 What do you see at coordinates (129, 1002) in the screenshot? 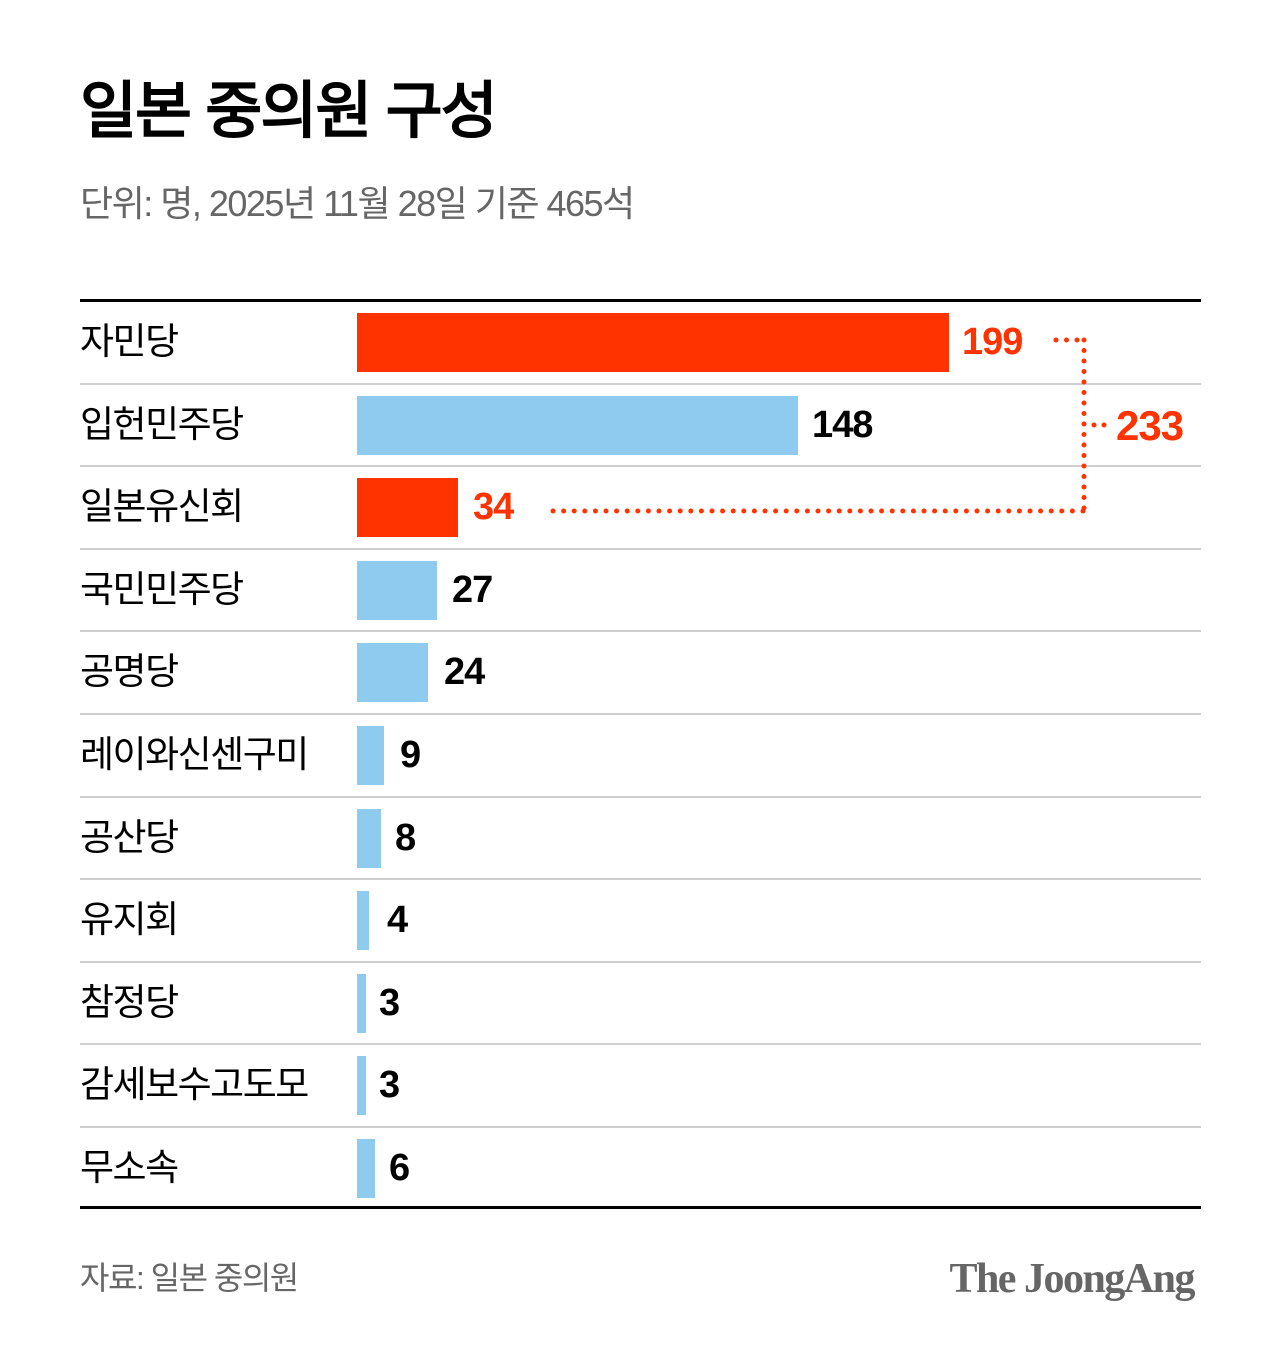
I see `party-label: 참정당` at bounding box center [129, 1002].